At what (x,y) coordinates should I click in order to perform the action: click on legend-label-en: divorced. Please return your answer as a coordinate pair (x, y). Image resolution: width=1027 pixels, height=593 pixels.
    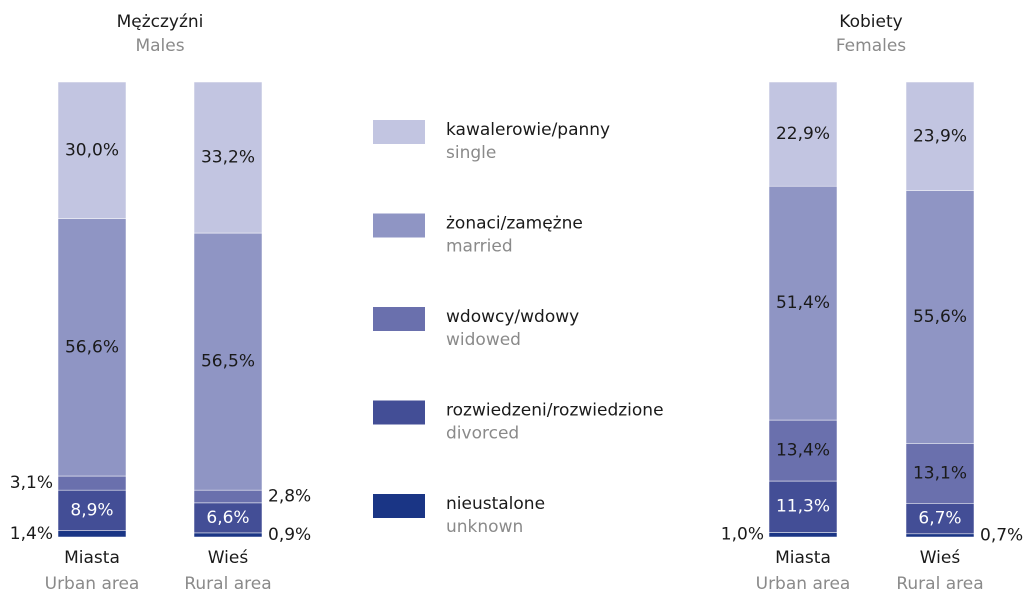
    Looking at the image, I should click on (482, 434).